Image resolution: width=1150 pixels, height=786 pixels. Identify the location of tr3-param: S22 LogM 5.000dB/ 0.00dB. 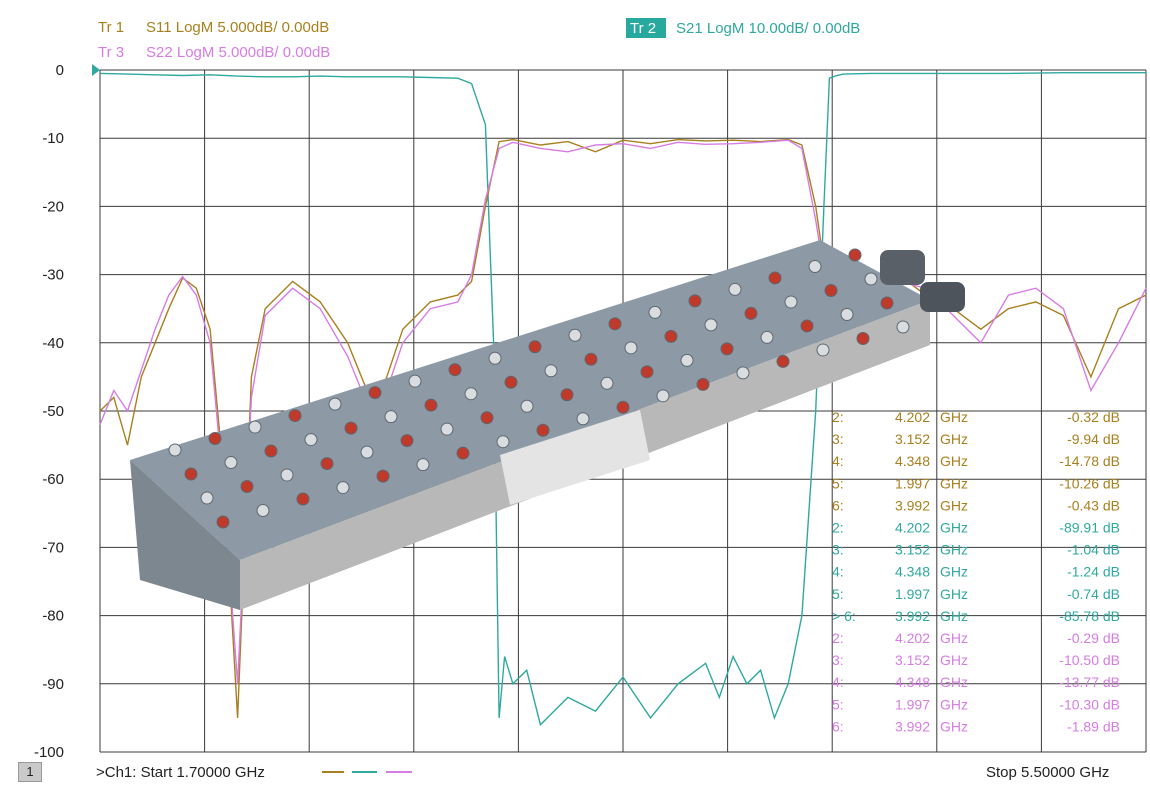
(238, 52).